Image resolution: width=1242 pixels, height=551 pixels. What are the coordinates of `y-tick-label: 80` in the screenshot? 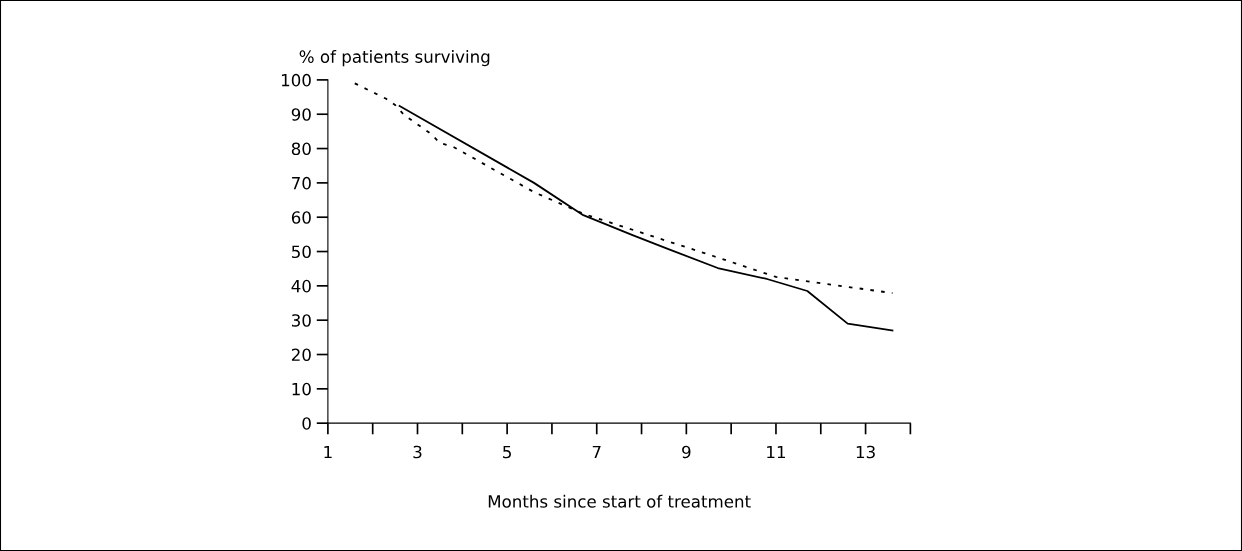 It's located at (301, 149).